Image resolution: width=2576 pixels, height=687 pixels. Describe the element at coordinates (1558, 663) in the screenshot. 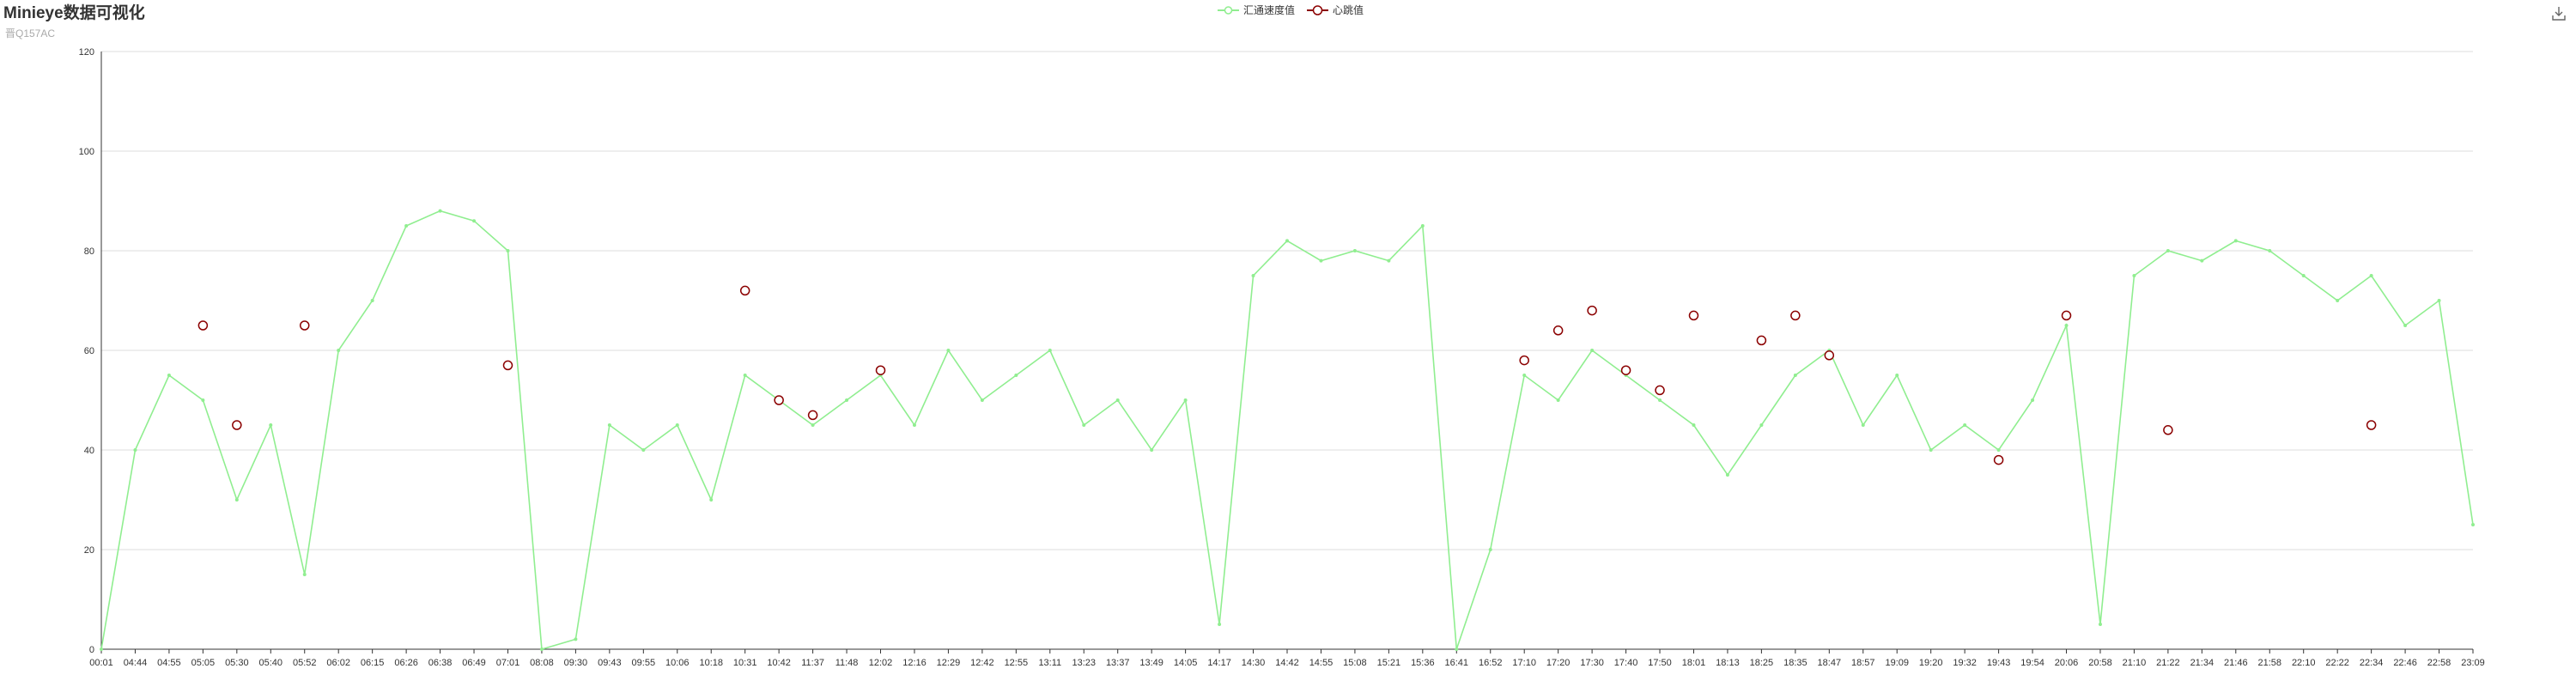

I see `x-tick-label: 17:20` at that location.